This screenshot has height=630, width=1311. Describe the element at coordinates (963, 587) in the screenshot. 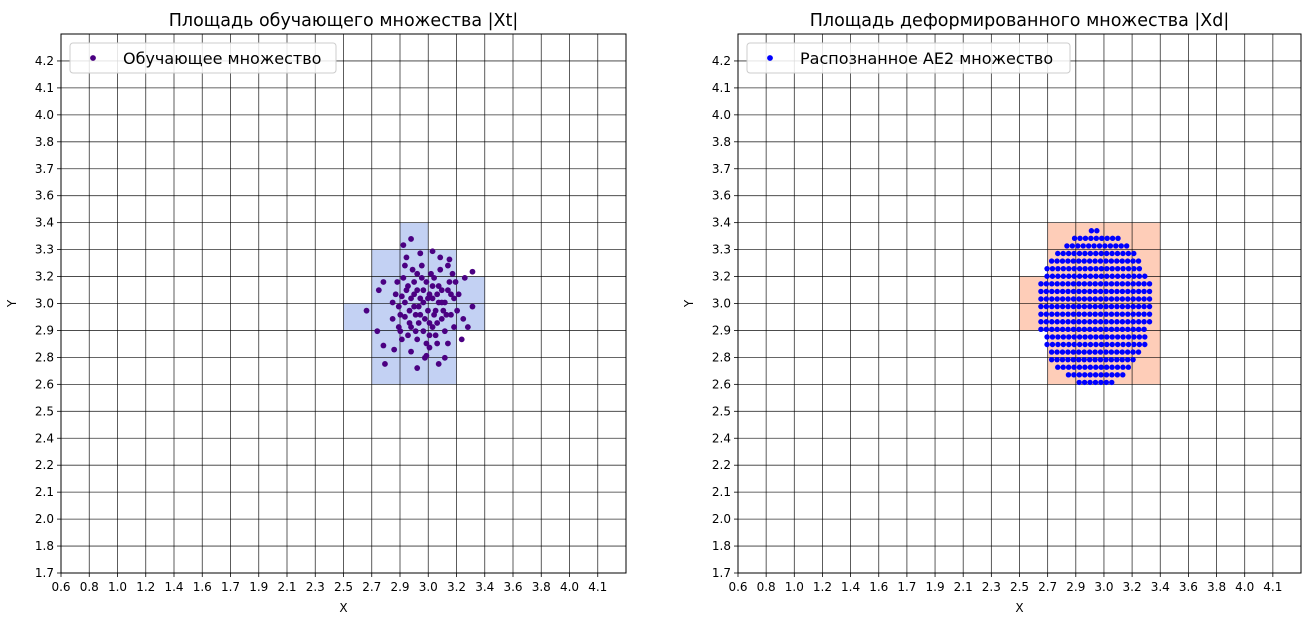

I see `x-tick-label: 2.1` at that location.